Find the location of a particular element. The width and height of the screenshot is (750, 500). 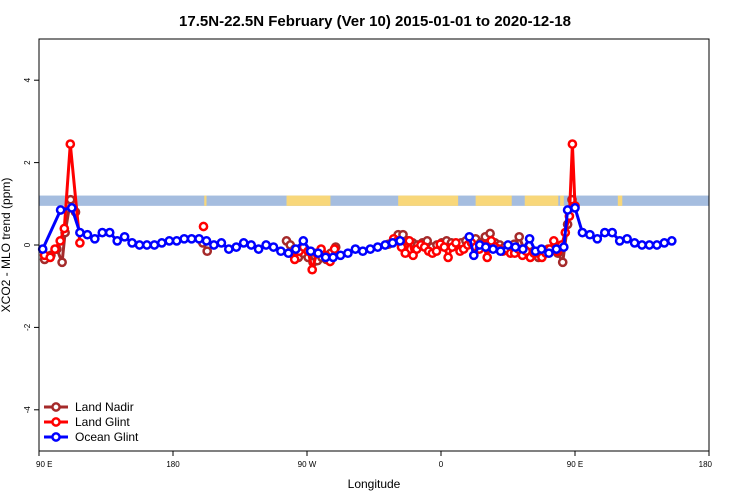

legend-label: Ocean Glint is located at coordinates (107, 437).